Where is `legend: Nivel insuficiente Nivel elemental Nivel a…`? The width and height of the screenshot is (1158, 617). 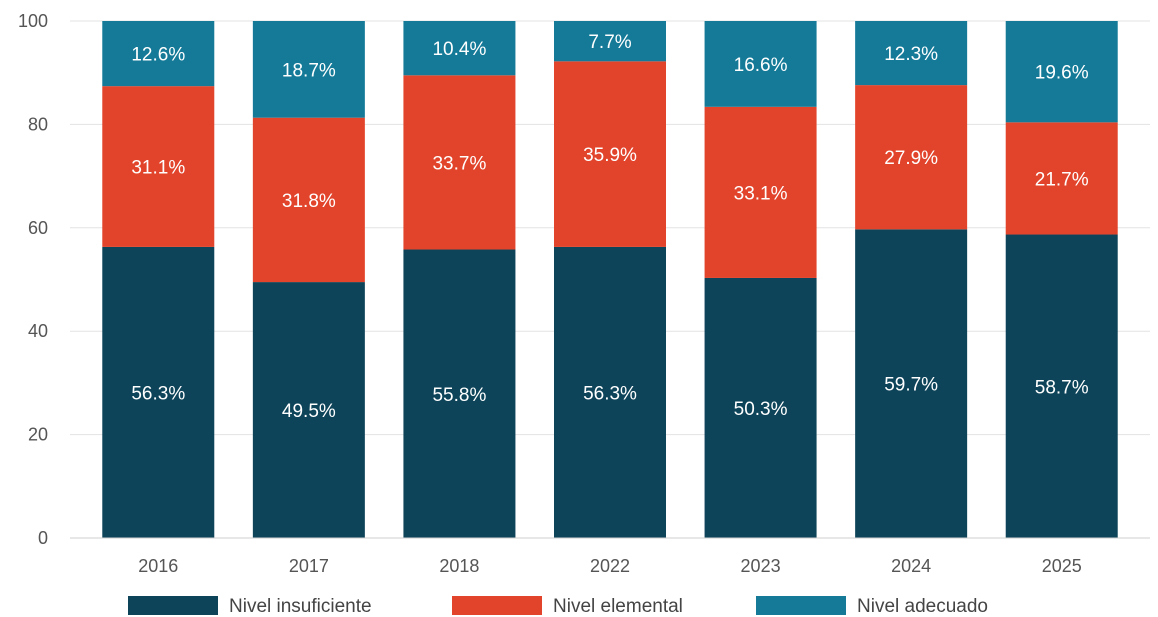
legend: Nivel insuficiente Nivel elemental Nivel a… is located at coordinates (558, 606).